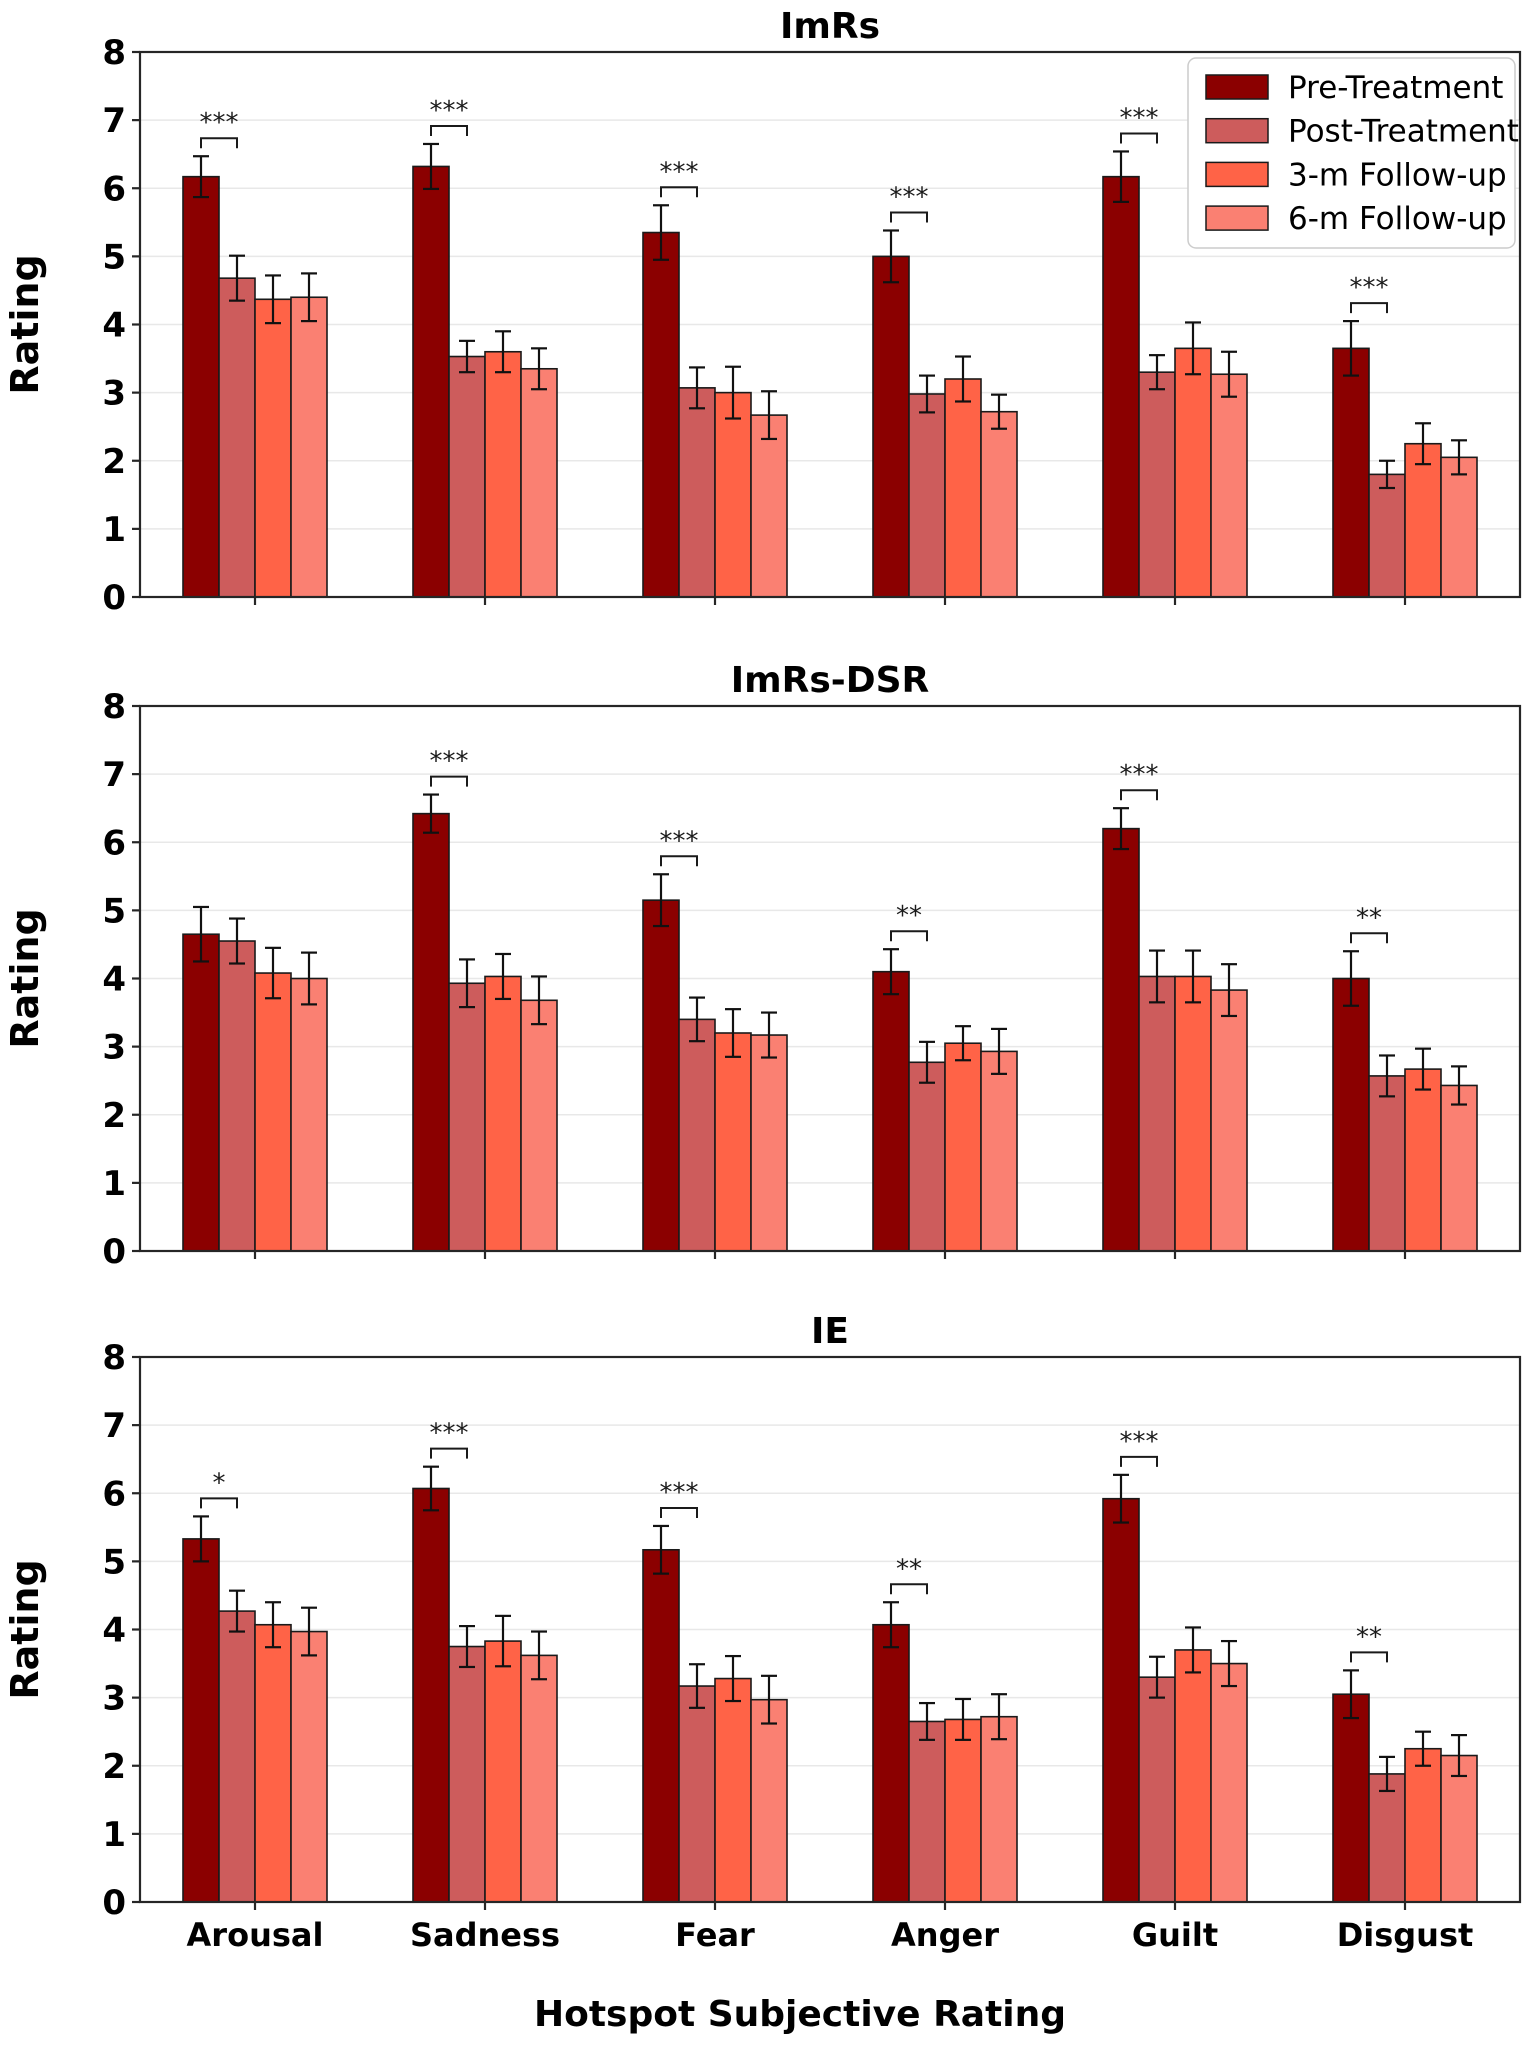 The height and width of the screenshot is (2047, 1535). Describe the element at coordinates (661, 1549) in the screenshot. I see `errorbar-pre-treatment-fear` at that location.